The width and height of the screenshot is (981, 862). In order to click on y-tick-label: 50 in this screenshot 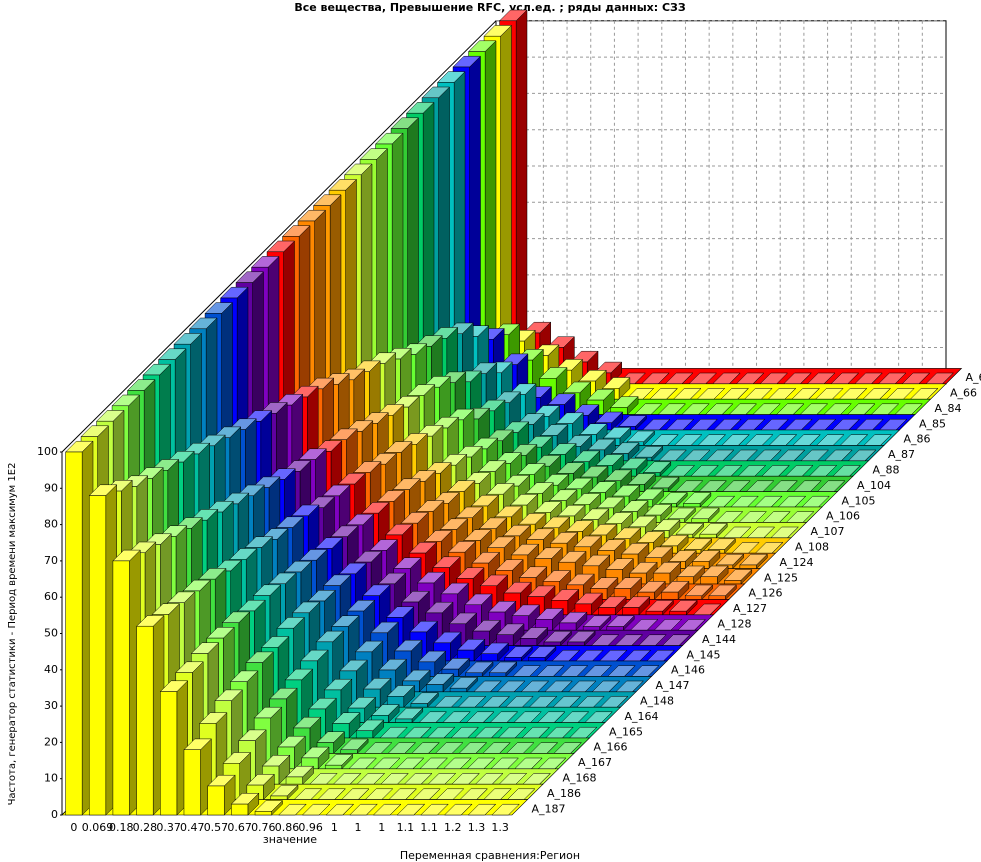, I will do `click(51, 633)`.